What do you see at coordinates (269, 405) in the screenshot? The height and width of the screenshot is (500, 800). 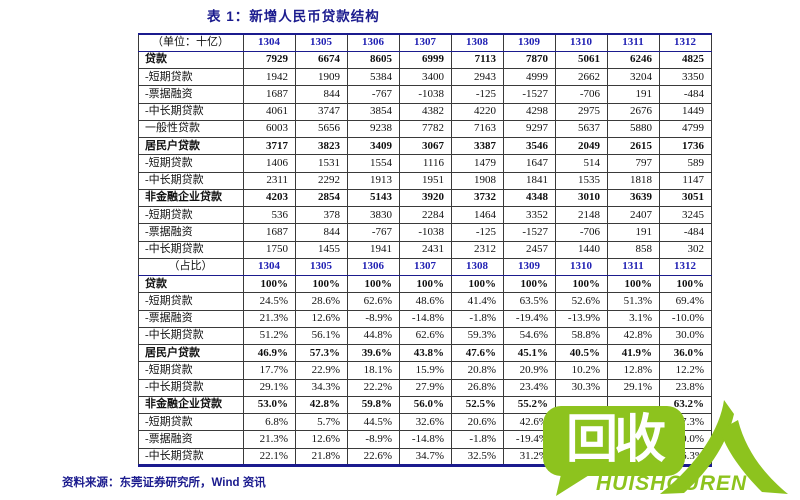 I see `data-cell: 53.0%` at bounding box center [269, 405].